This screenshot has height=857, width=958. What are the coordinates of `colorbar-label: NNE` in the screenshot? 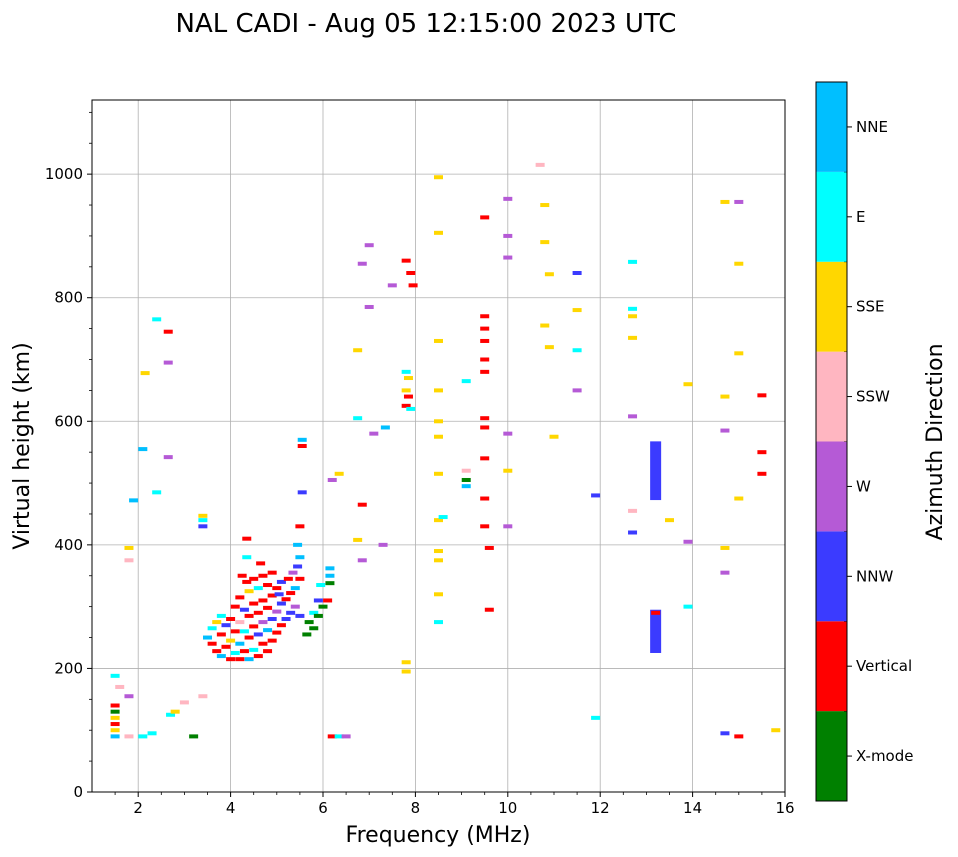 It's located at (872, 127).